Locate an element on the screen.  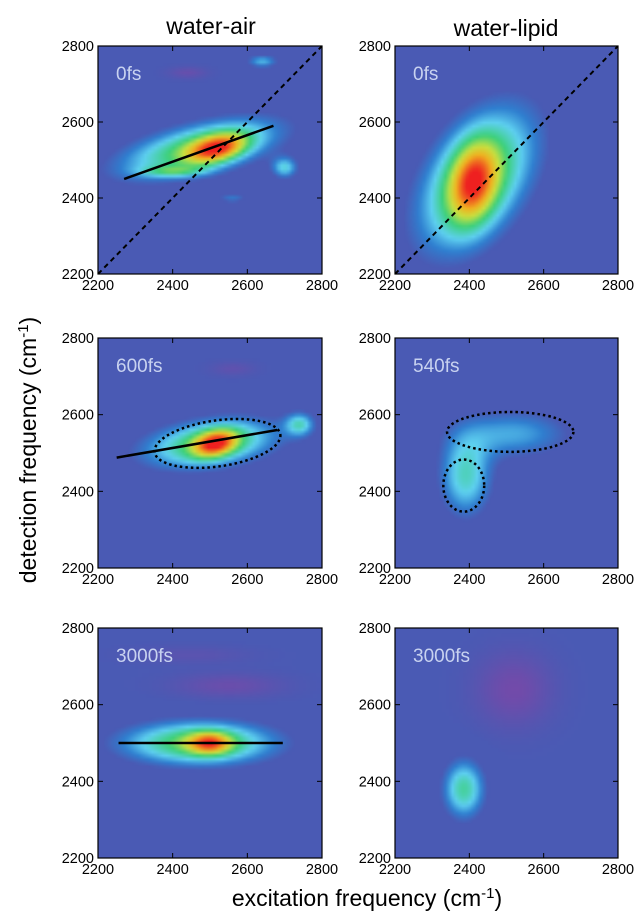
panel-5: 2200 2400 2600 2800 2200 2400 2600 2800 3000fs is located at coordinates (200, 749).